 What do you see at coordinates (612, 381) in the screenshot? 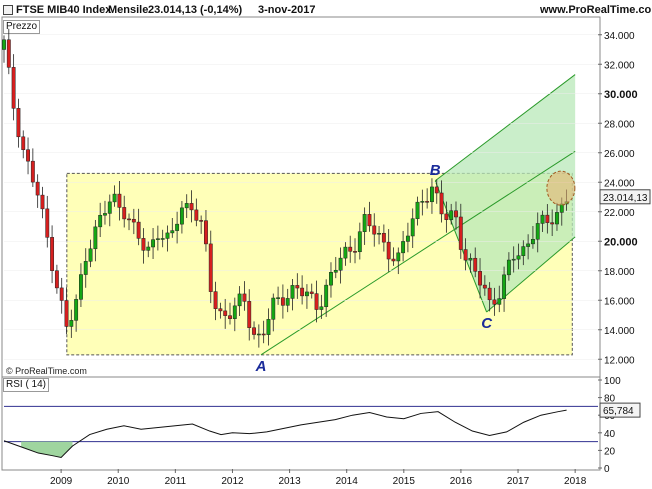
I see `rsi-tick-label: 100` at bounding box center [612, 381].